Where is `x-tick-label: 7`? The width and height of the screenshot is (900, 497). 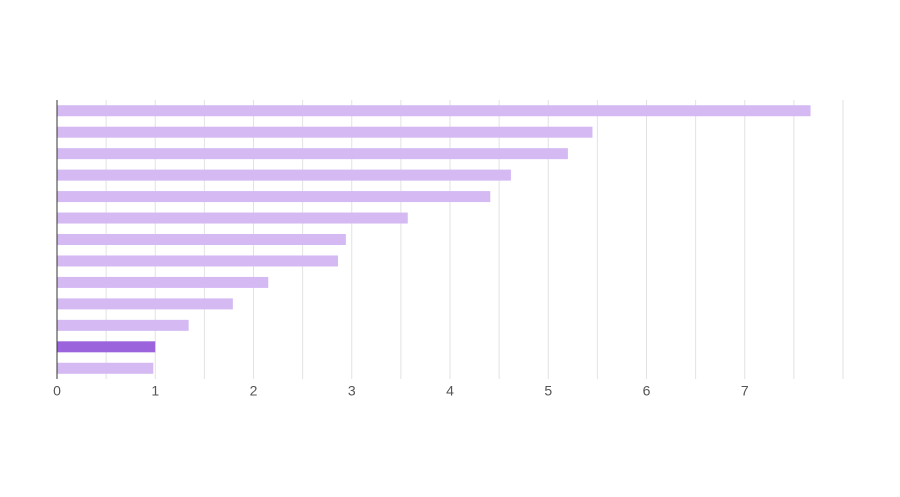 x-tick-label: 7 is located at coordinates (745, 391).